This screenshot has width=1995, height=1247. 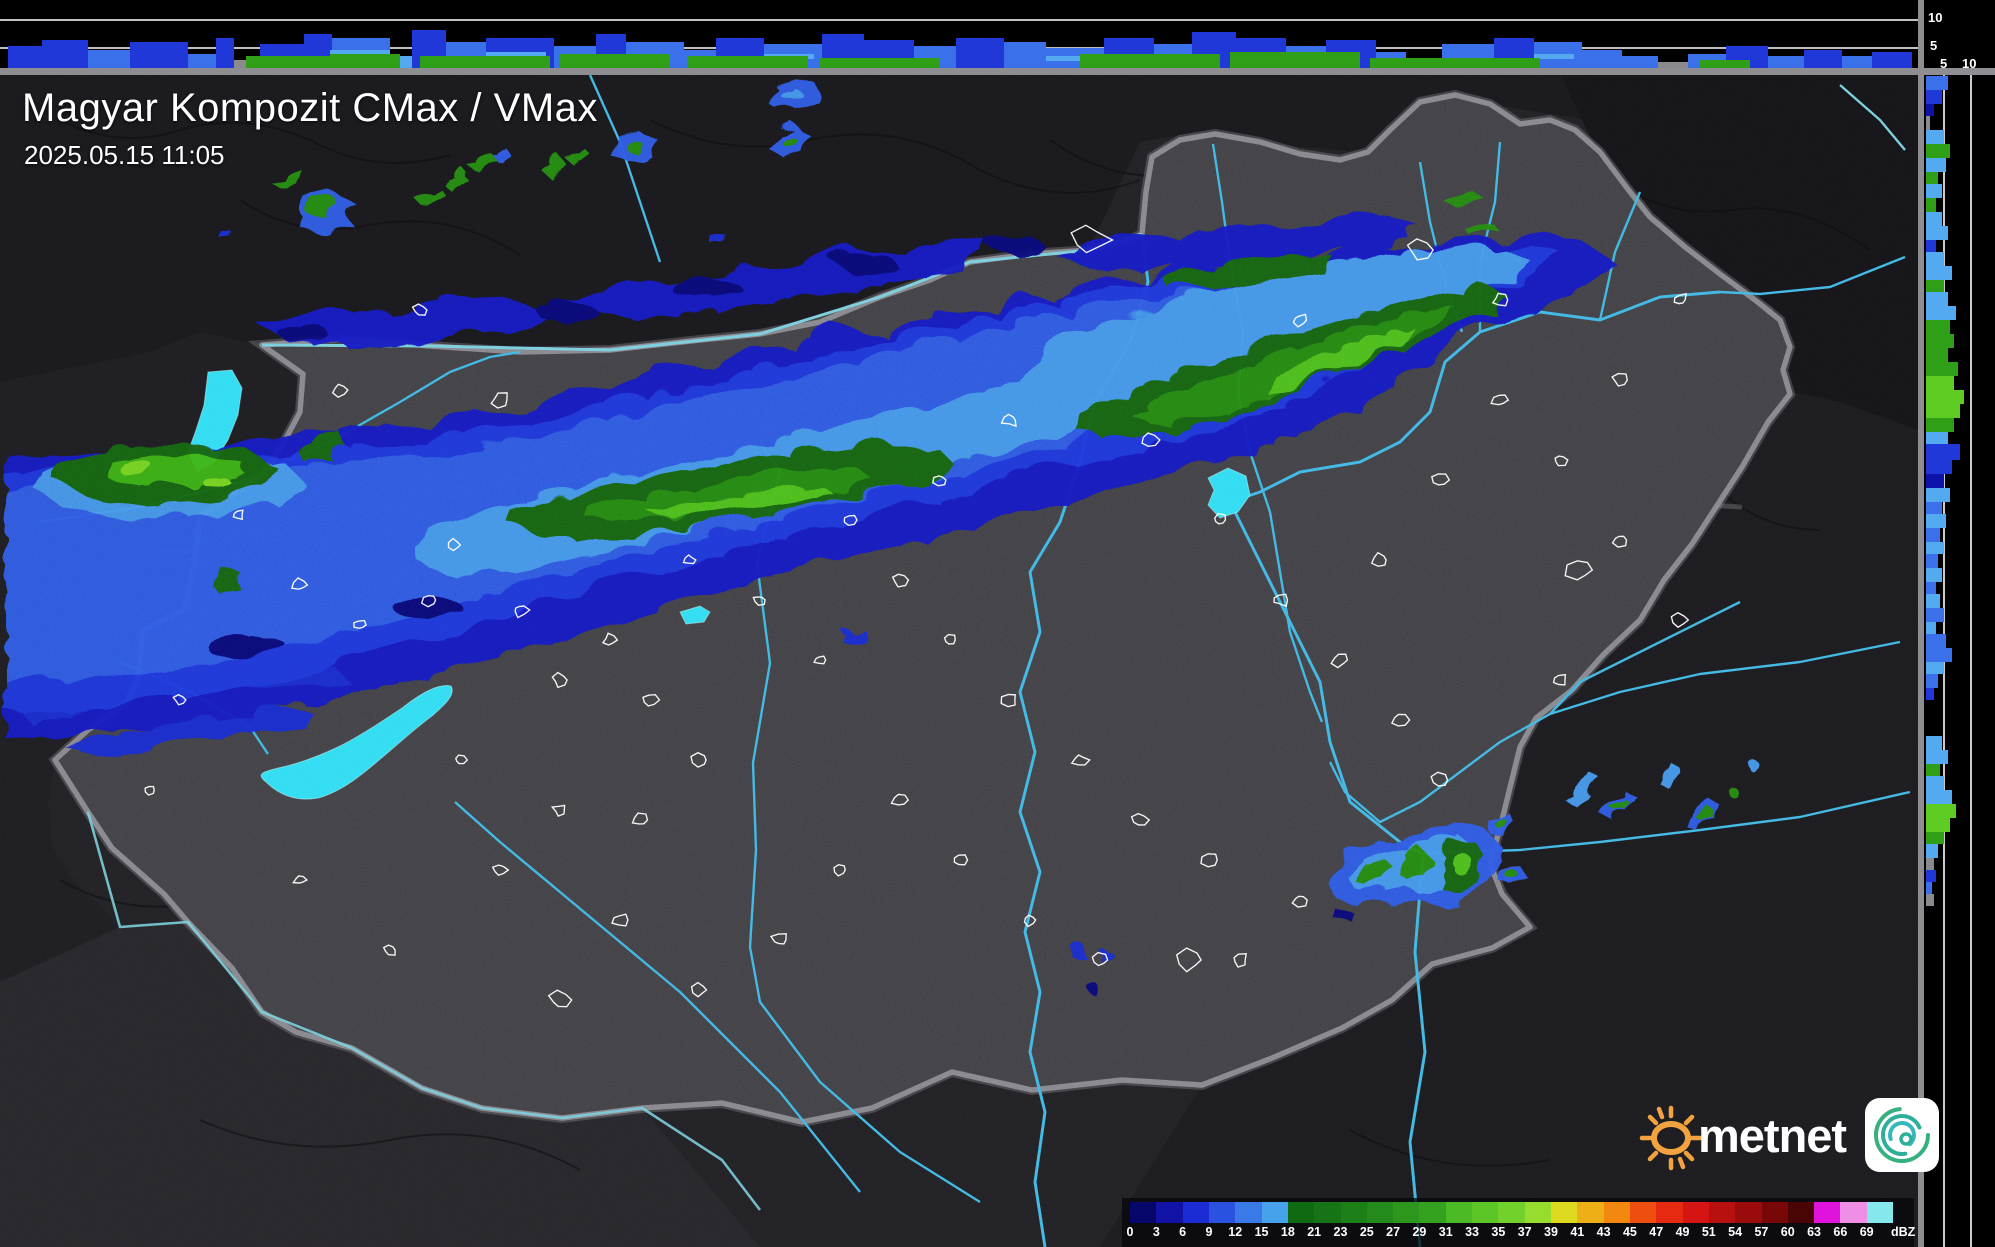 What do you see at coordinates (1524, 1232) in the screenshot?
I see `legend-tick: 37` at bounding box center [1524, 1232].